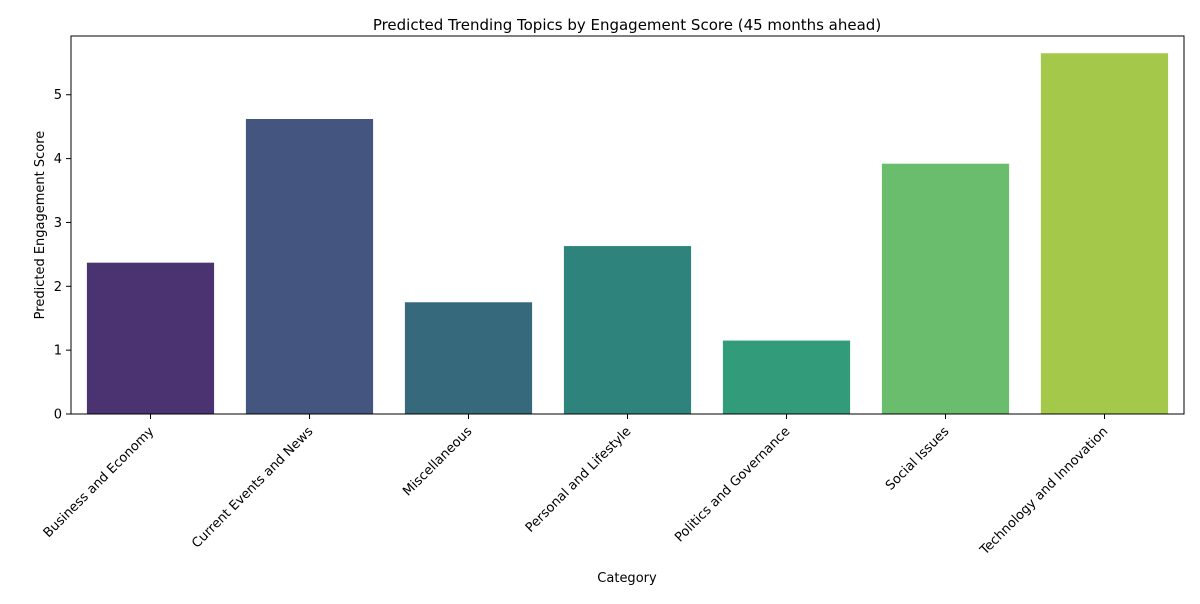  What do you see at coordinates (62, 255) in the screenshot?
I see `y-axis: 0 1 2 3 4 5` at bounding box center [62, 255].